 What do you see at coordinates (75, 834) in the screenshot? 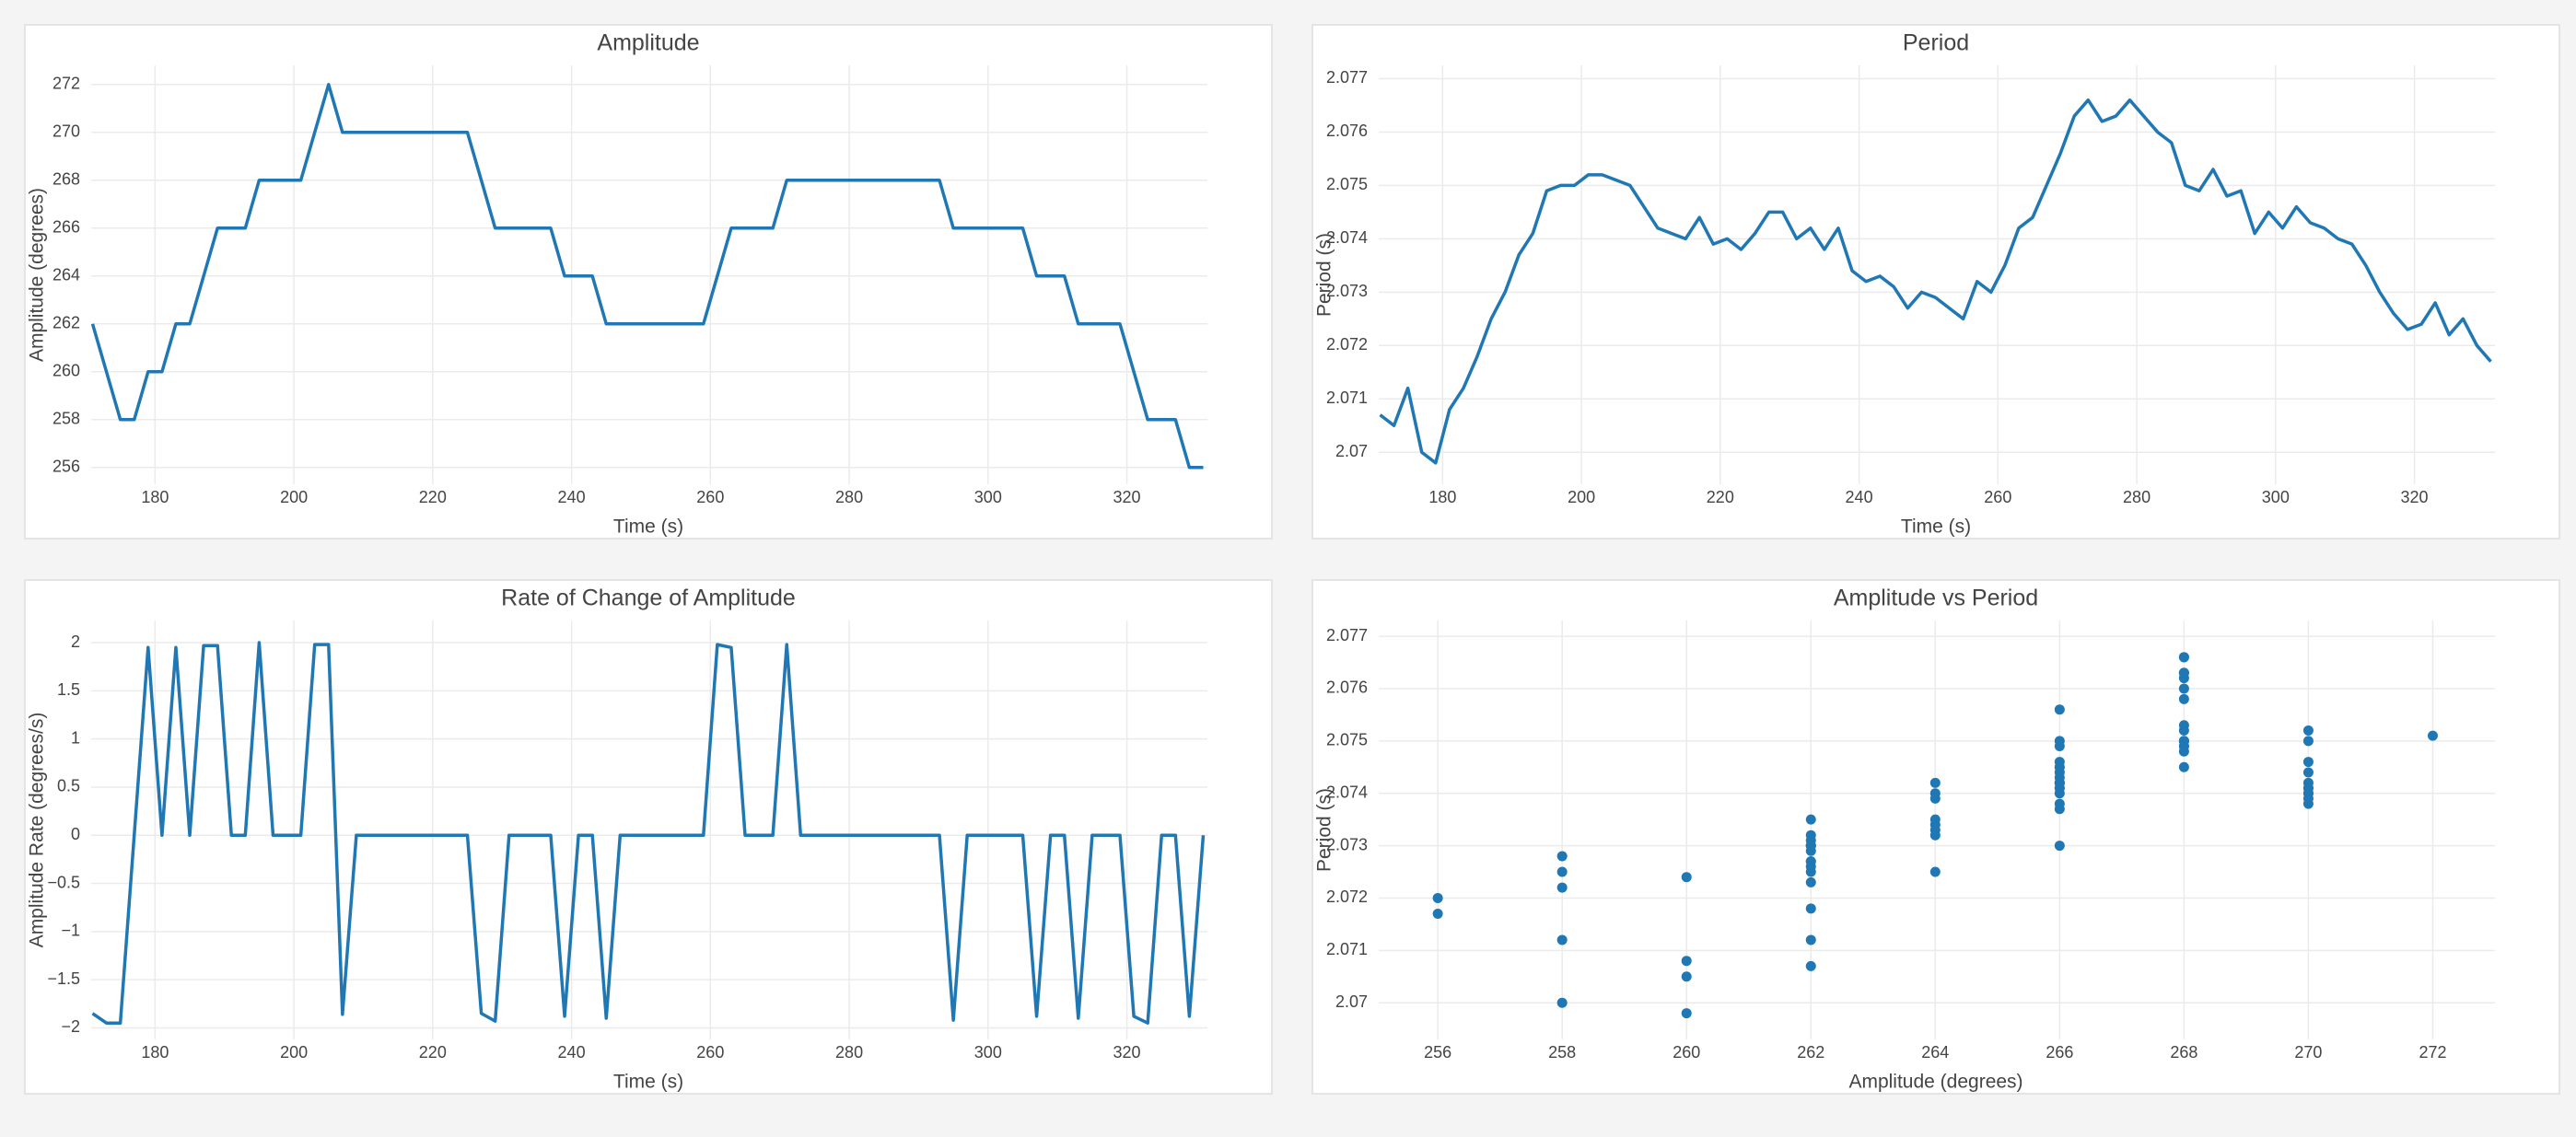
I see `y-tick-label: 0` at bounding box center [75, 834].